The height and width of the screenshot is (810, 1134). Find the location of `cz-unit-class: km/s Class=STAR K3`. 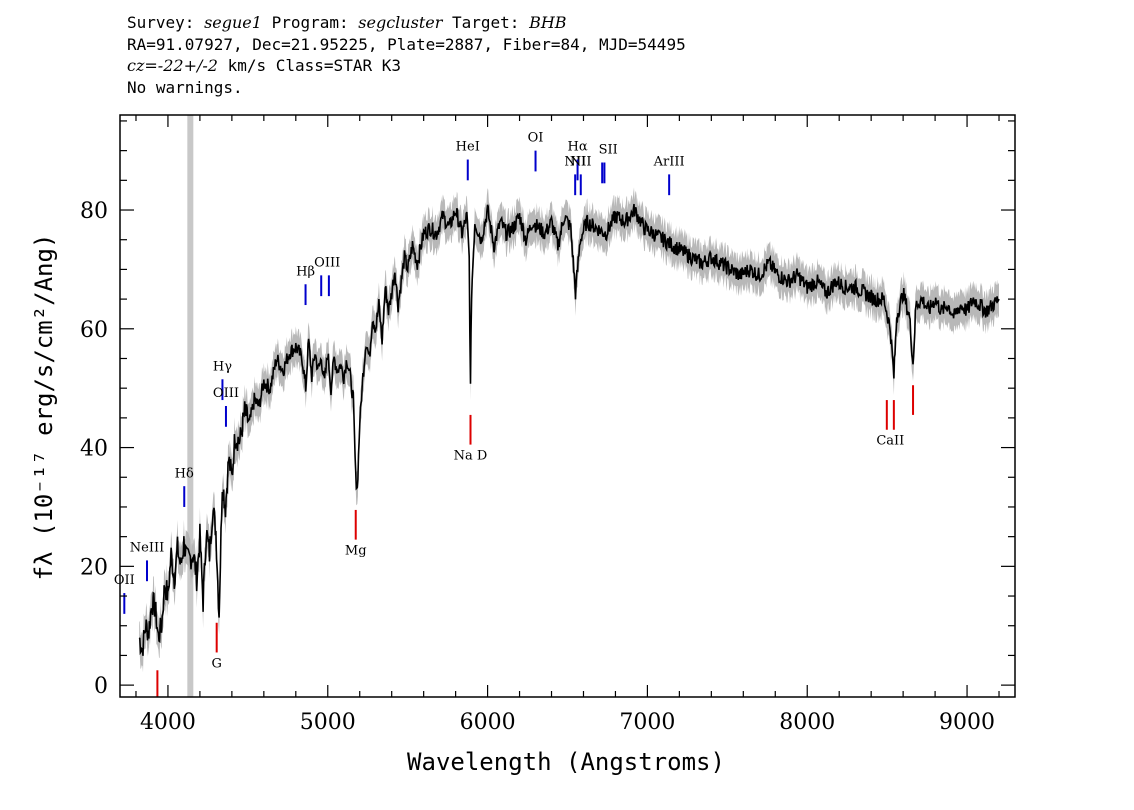

cz-unit-class: km/s Class=STAR K3 is located at coordinates (314, 65).